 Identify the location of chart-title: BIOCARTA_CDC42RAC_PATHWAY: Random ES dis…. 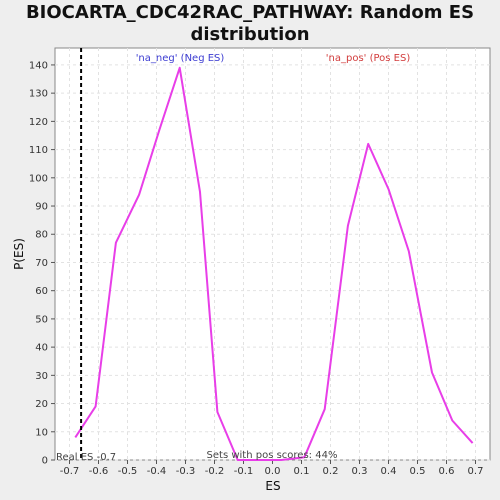
(250, 24).